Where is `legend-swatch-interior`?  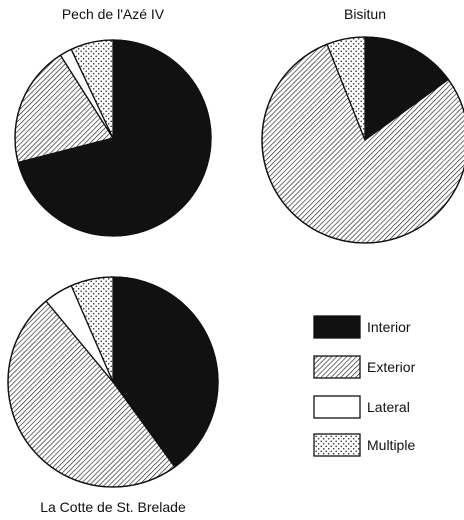 legend-swatch-interior is located at coordinates (337, 327).